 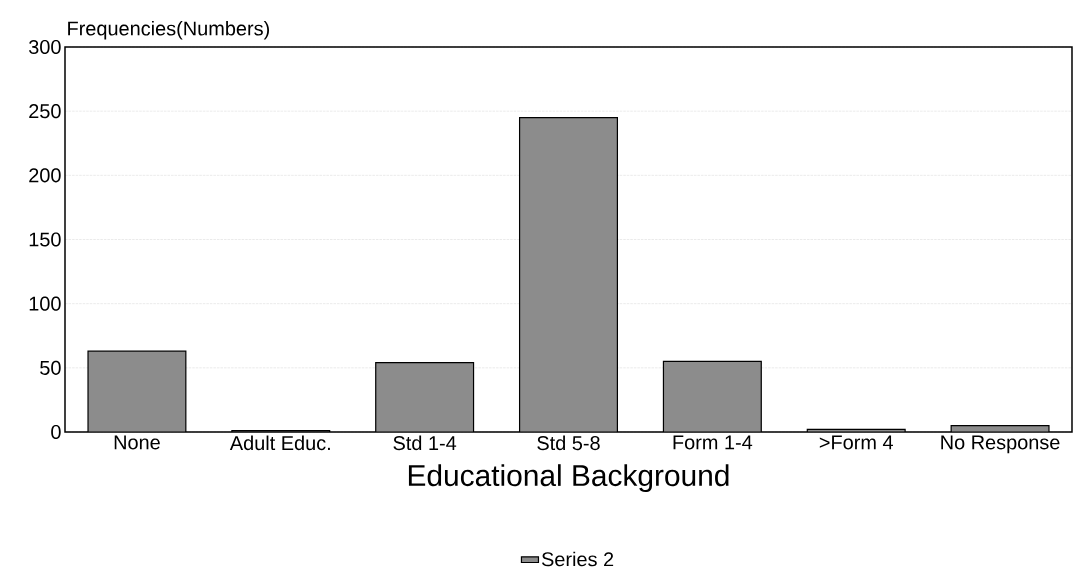 What do you see at coordinates (1000, 444) in the screenshot?
I see `x-tick-label: No Response` at bounding box center [1000, 444].